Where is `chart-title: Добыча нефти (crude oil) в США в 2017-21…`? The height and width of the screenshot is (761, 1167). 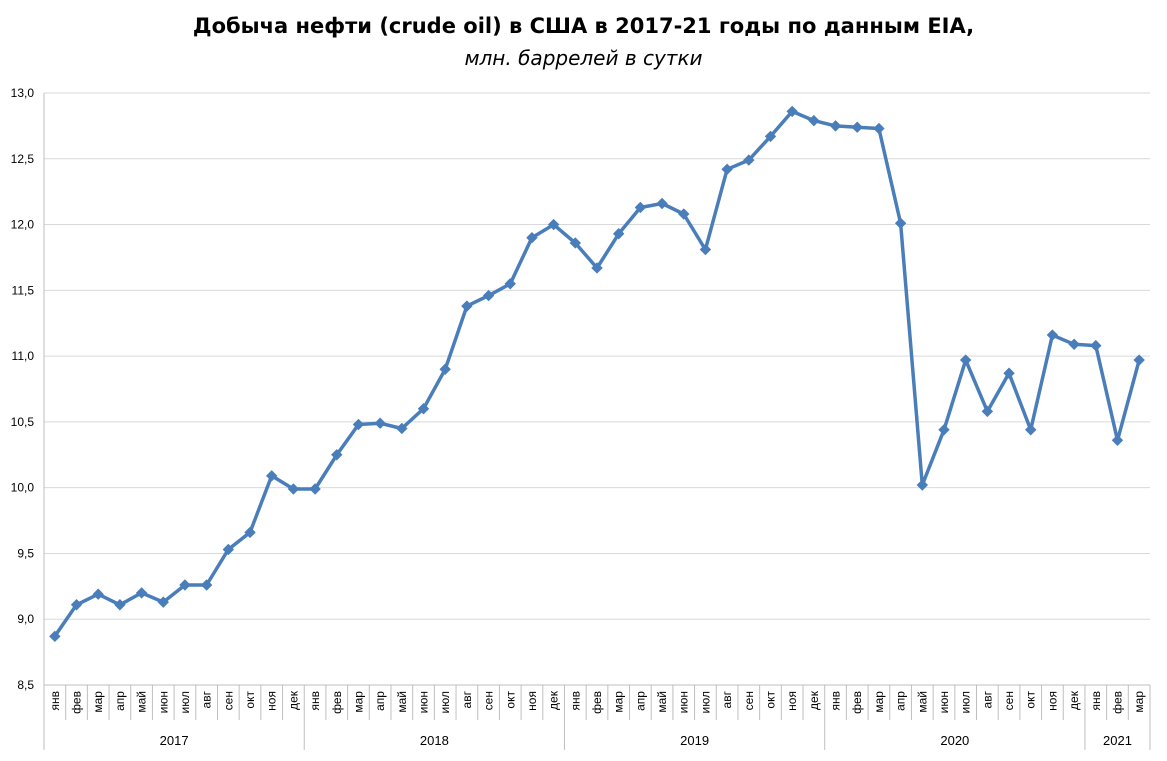
chart-title: Добыча нефти (crude oil) в США в 2017-21… is located at coordinates (583, 26).